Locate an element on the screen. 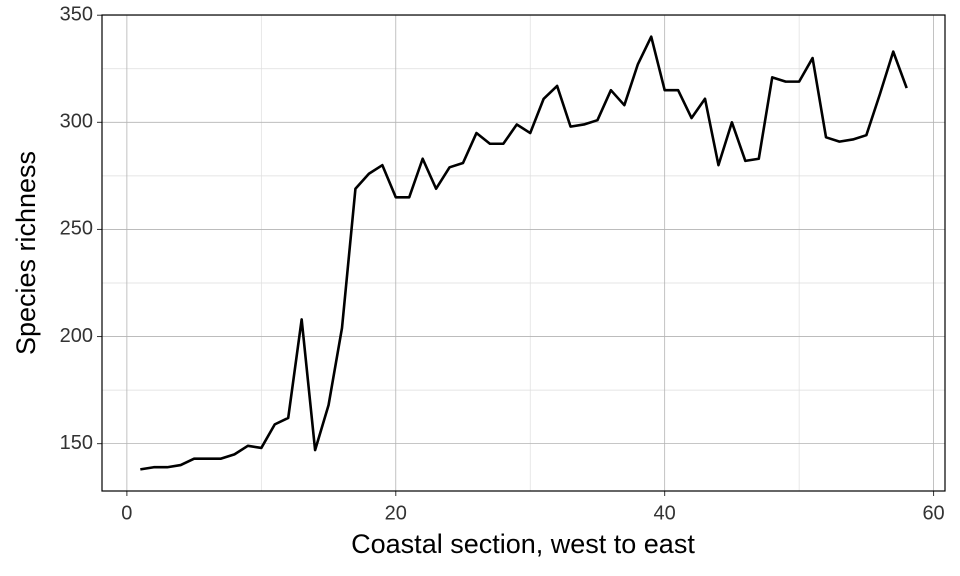 This screenshot has width=960, height=576. y-tick-label: 150 is located at coordinates (76, 443).